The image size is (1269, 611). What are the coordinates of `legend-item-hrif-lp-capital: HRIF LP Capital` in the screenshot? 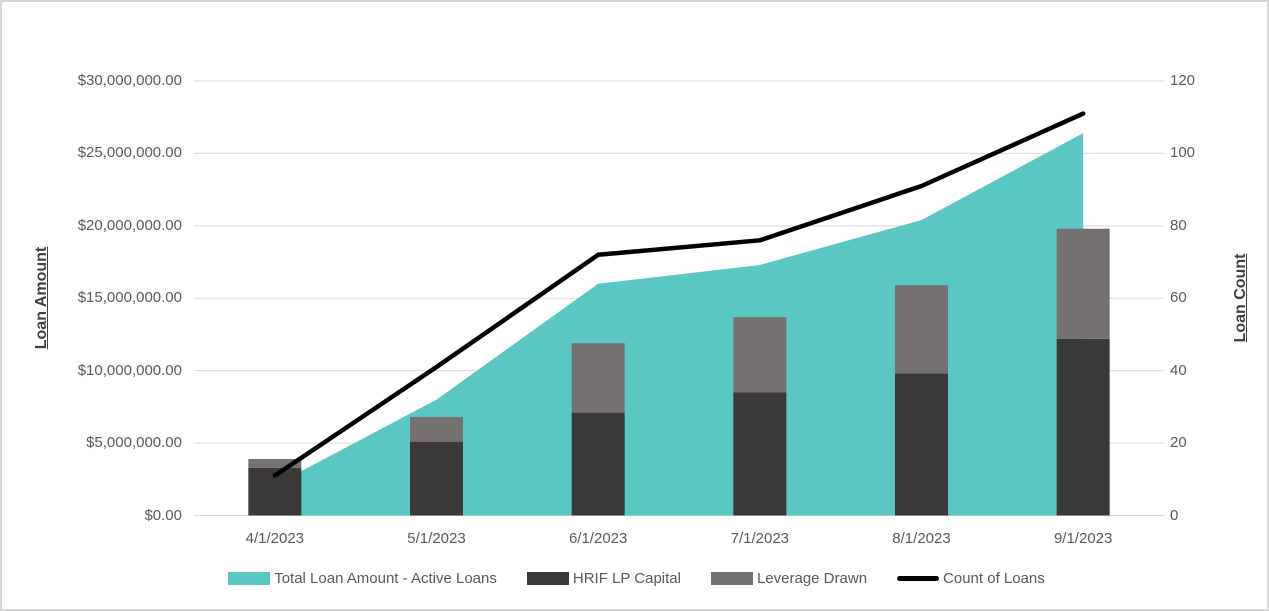 It's located at (603, 578).